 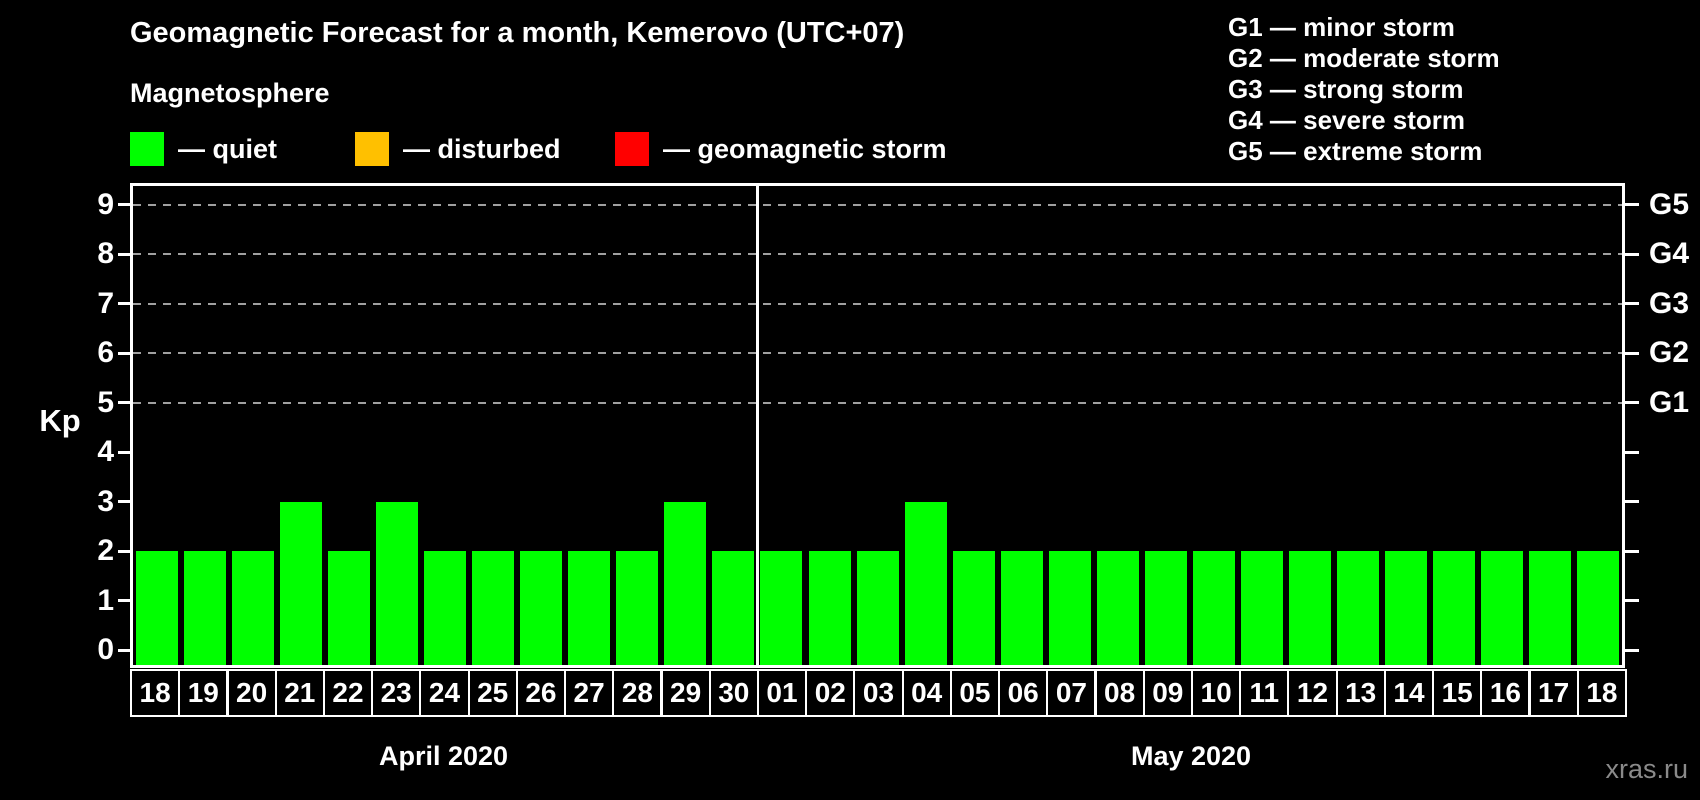 I want to click on magnetosphere-label: Magnetosphere, so click(x=230, y=93).